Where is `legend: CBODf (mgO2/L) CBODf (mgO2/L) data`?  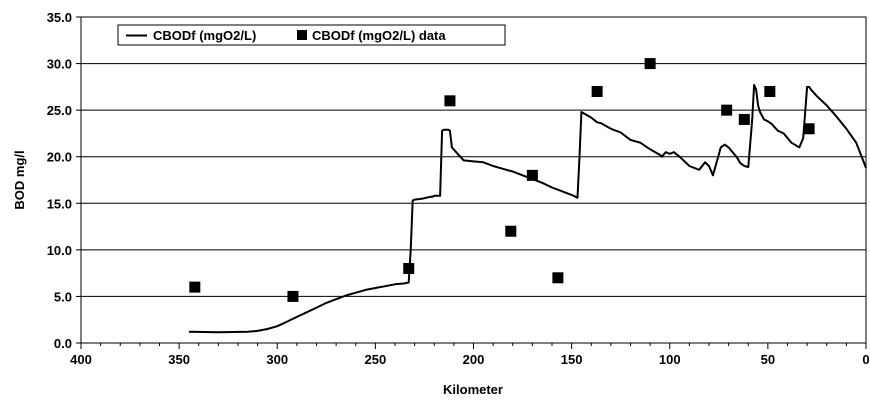 legend: CBODf (mgO2/L) CBODf (mgO2/L) data is located at coordinates (311, 35).